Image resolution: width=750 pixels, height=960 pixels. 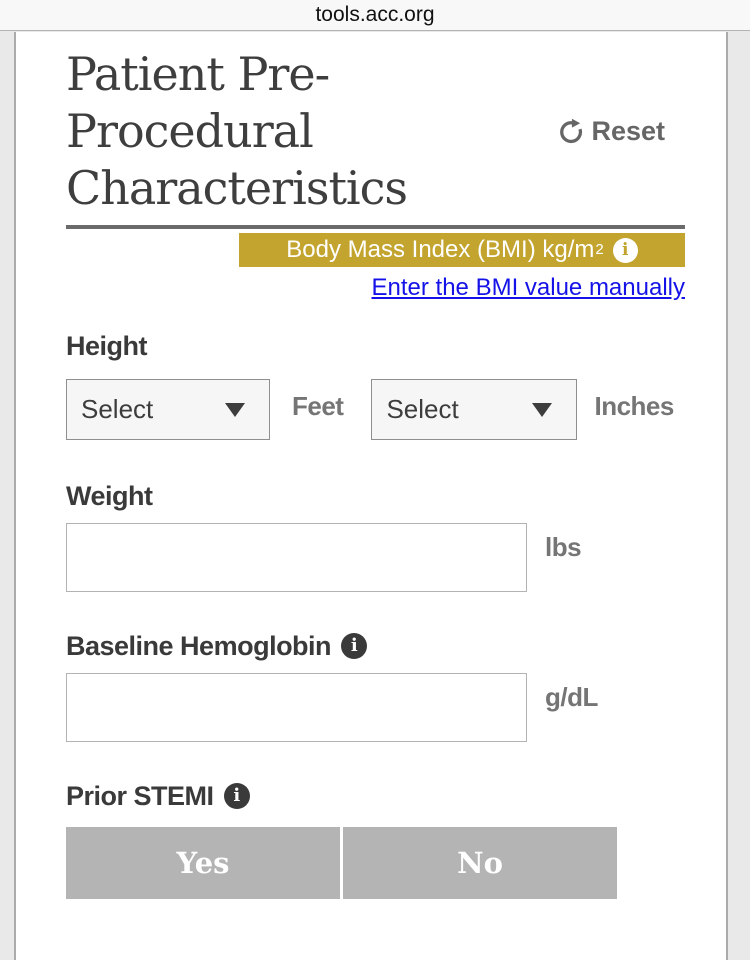 What do you see at coordinates (117, 409) in the screenshot?
I see `height-feet-select-value: Select` at bounding box center [117, 409].